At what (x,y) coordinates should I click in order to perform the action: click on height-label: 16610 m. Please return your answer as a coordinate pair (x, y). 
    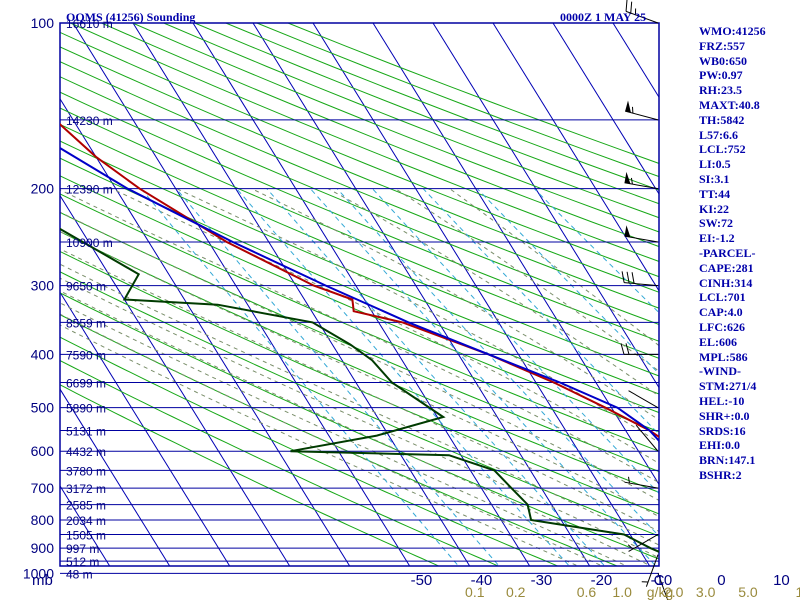
    Looking at the image, I should click on (89, 24).